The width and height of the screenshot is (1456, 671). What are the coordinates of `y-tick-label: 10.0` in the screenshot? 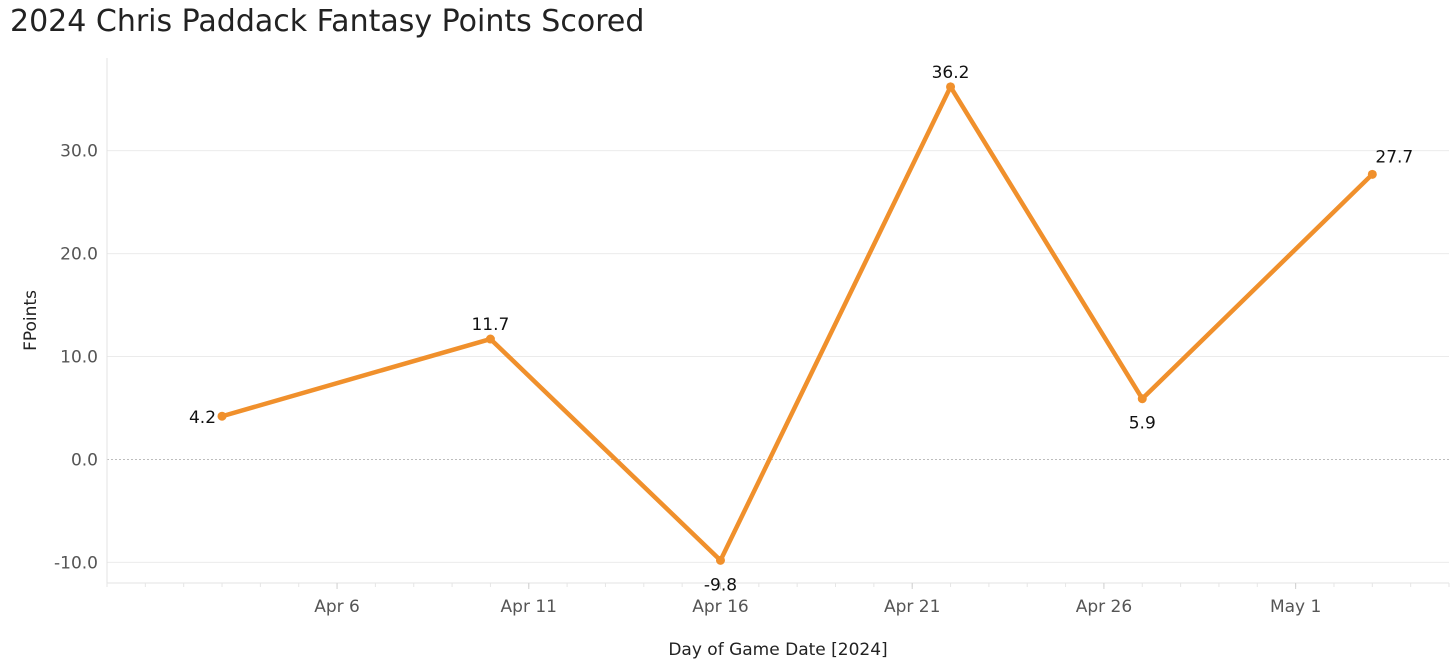 It's located at (79, 358).